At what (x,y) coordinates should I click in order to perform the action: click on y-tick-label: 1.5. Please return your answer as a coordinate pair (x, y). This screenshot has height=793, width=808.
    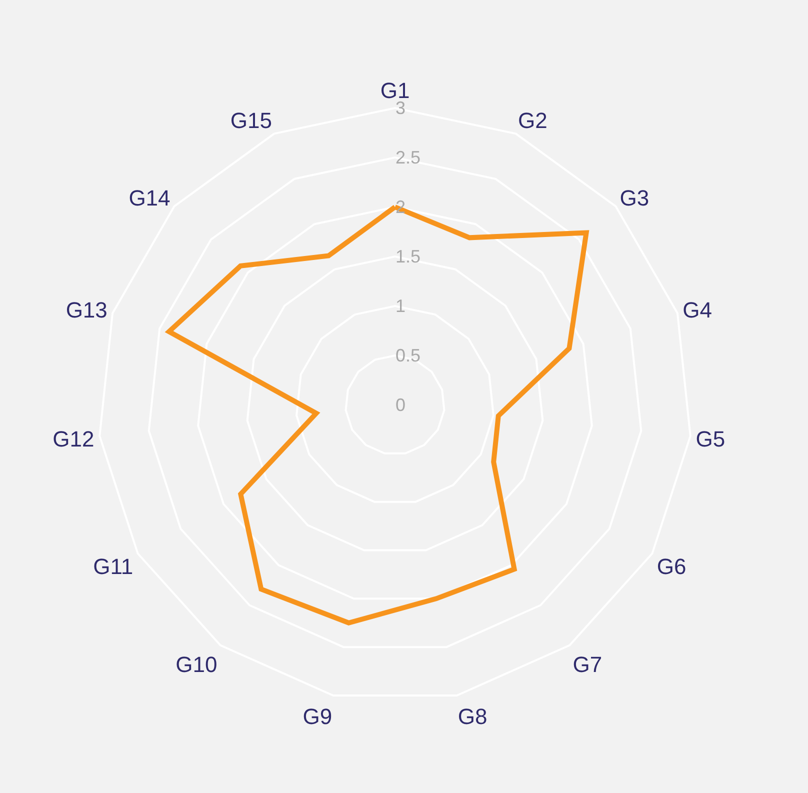
    Looking at the image, I should click on (408, 256).